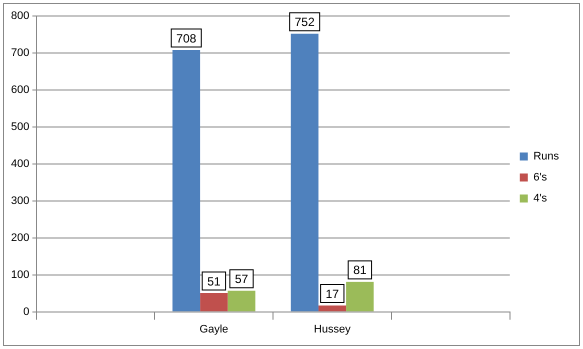 Image resolution: width=583 pixels, height=349 pixels. I want to click on data-label: 752, so click(304, 22).